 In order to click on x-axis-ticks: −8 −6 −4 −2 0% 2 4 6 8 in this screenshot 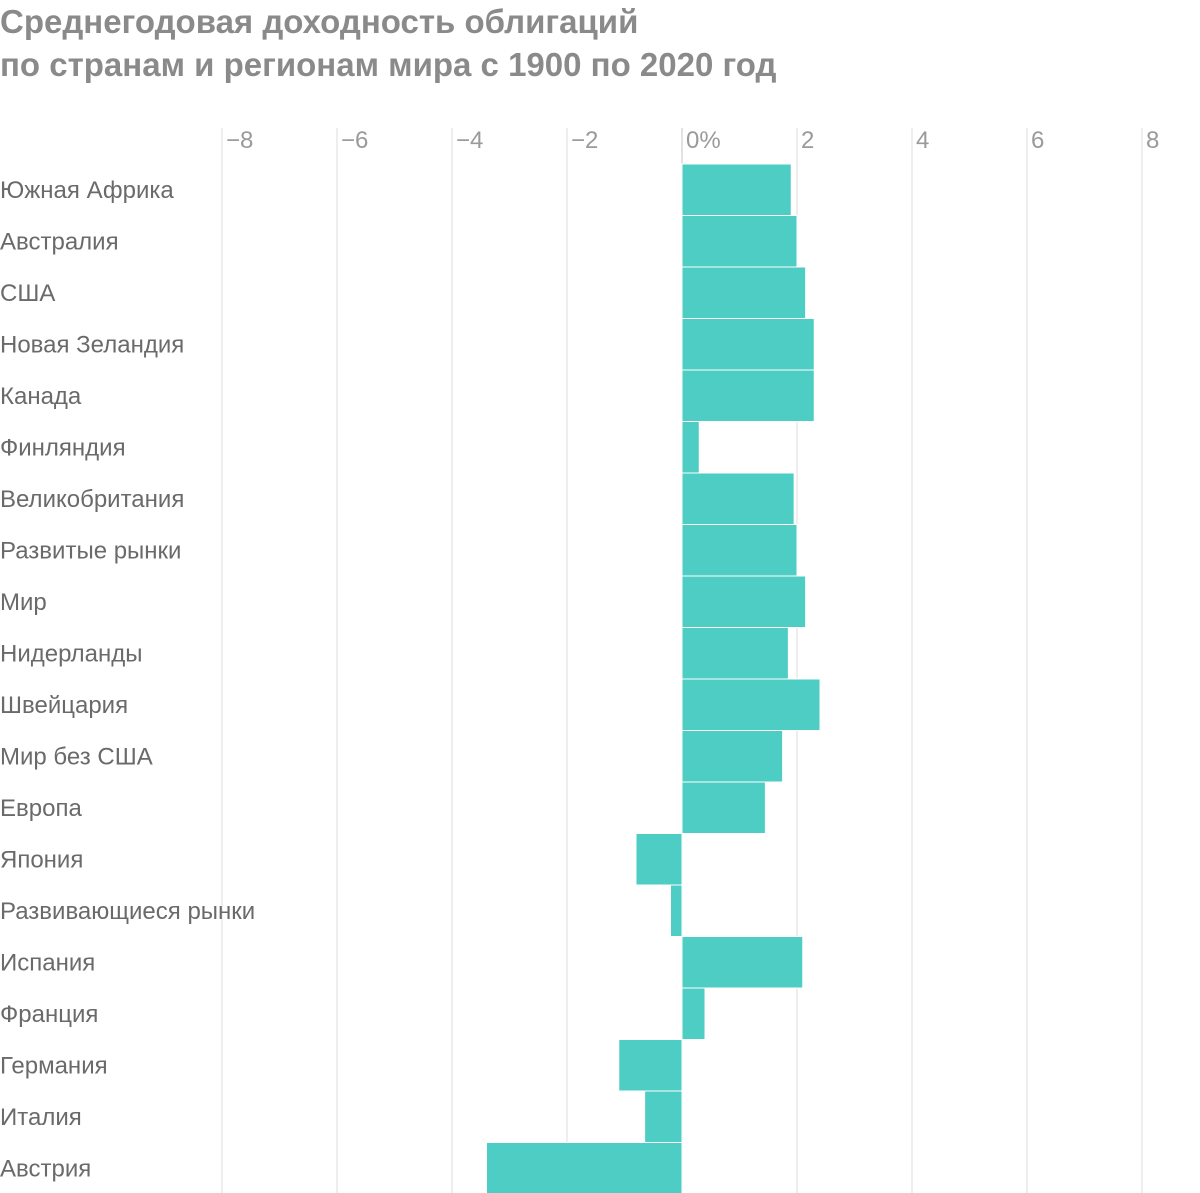, I will do `click(692, 140)`.